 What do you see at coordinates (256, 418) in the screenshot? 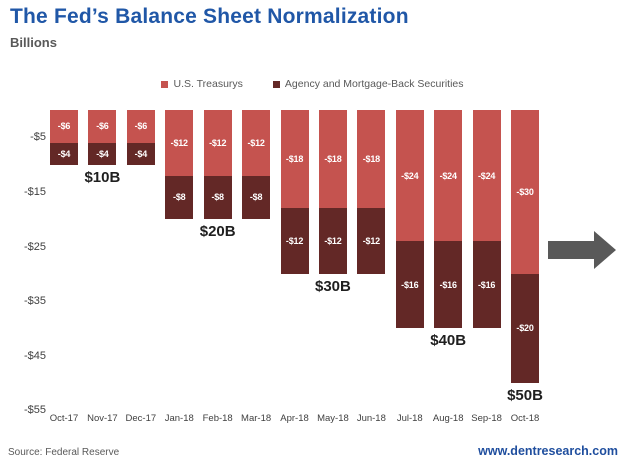
I see `x-axis-tick-label: Mar-18` at bounding box center [256, 418].